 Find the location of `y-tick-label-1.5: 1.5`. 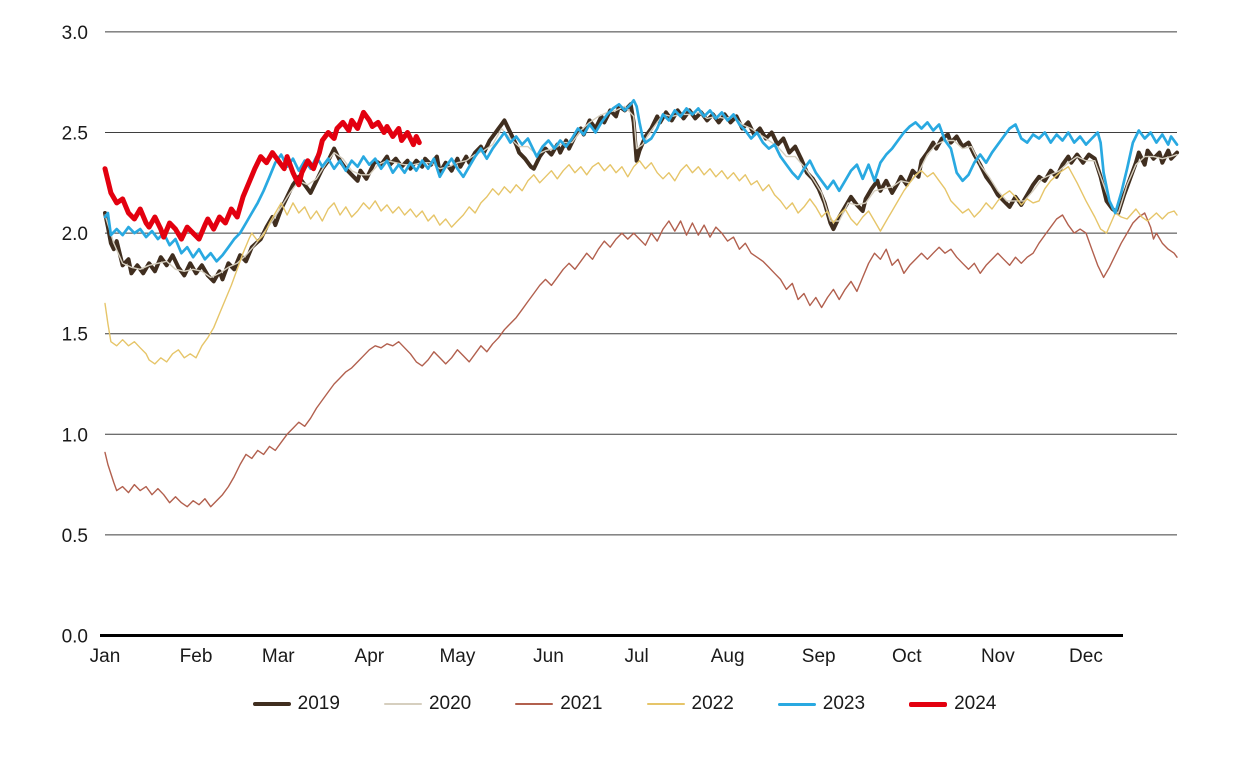

y-tick-label-1.5: 1.5 is located at coordinates (75, 335).